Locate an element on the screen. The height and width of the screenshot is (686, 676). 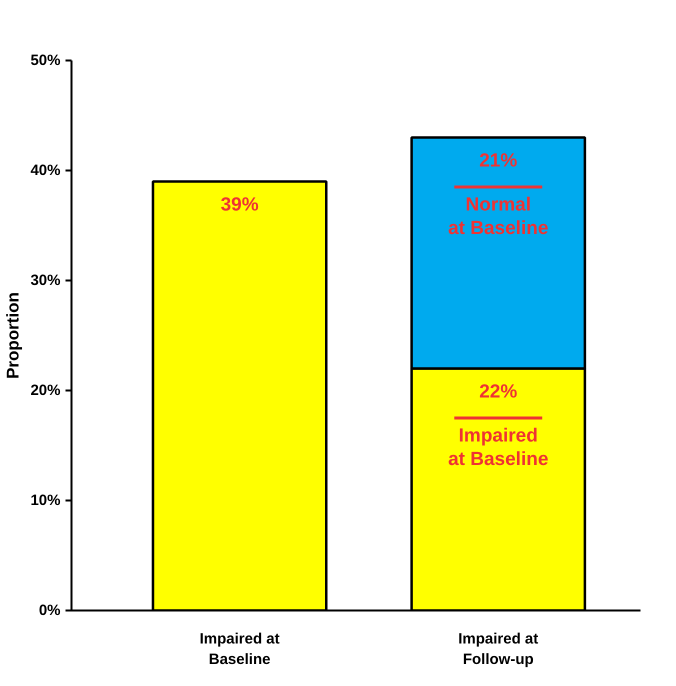
data-label: 22% is located at coordinates (498, 392).